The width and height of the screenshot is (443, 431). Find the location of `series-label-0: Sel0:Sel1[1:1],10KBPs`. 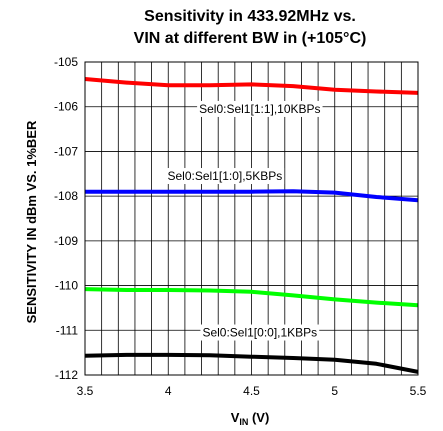

series-label-0: Sel0:Sel1[1:1],10KBPs is located at coordinates (259, 109).